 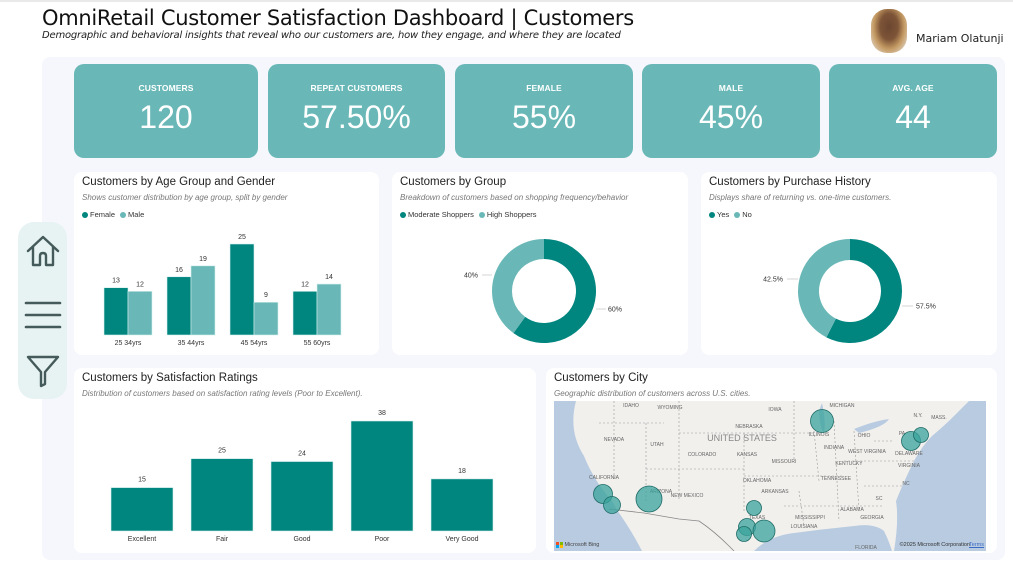 What do you see at coordinates (191, 343) in the screenshot?
I see `x-tick-label: 35 44yrs` at bounding box center [191, 343].